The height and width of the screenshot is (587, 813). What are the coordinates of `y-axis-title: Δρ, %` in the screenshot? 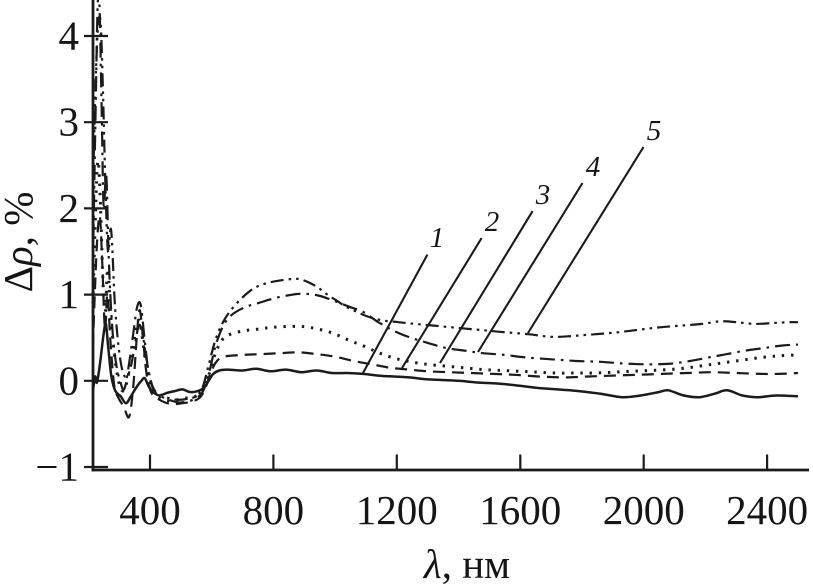 It's located at (20, 242).